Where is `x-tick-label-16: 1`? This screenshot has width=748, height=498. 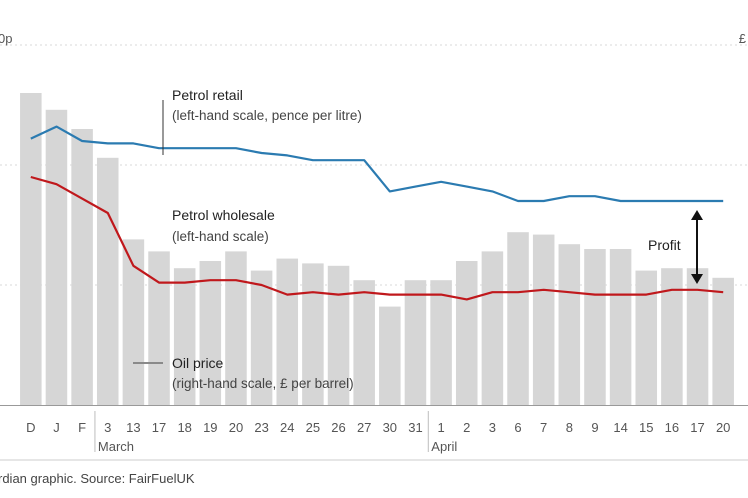
x-tick-label-16: 1 is located at coordinates (440, 427).